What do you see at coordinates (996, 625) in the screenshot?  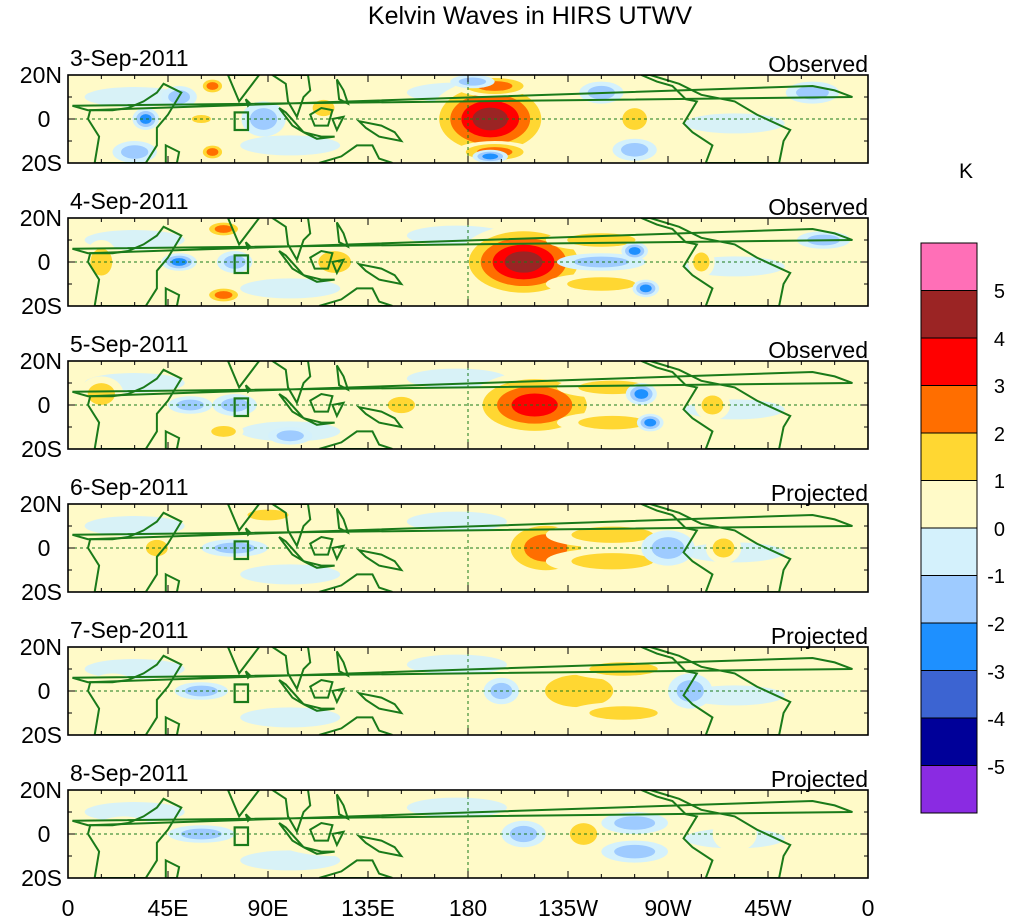 I see `colorbar-label-neg2: -2` at bounding box center [996, 625].